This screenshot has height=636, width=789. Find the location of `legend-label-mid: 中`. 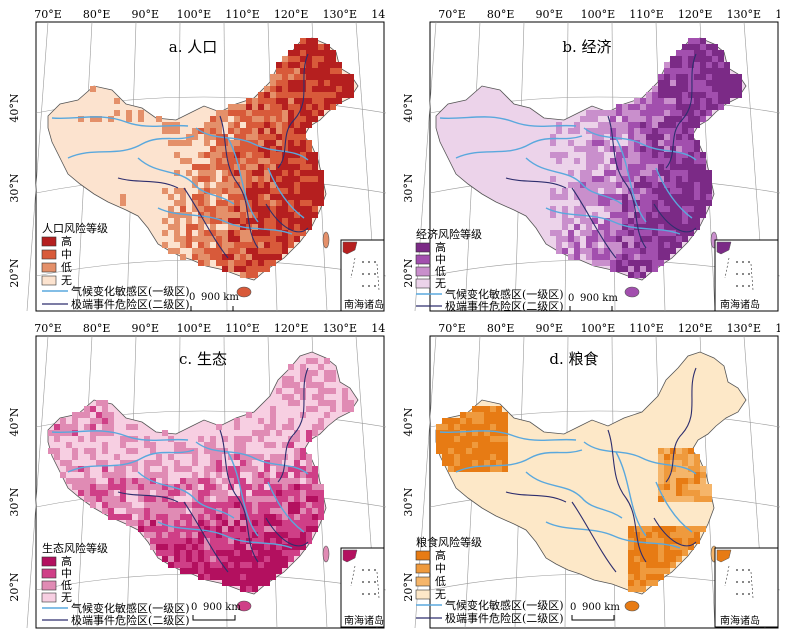

legend-label-mid: 中 is located at coordinates (66, 573).